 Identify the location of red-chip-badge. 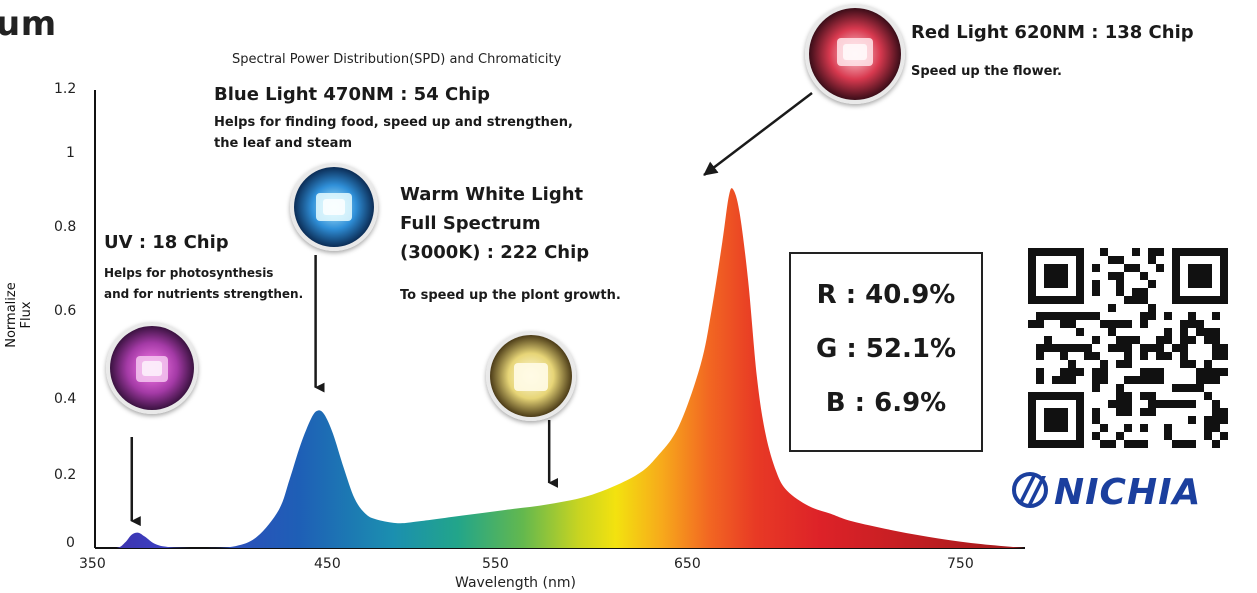
(855, 54).